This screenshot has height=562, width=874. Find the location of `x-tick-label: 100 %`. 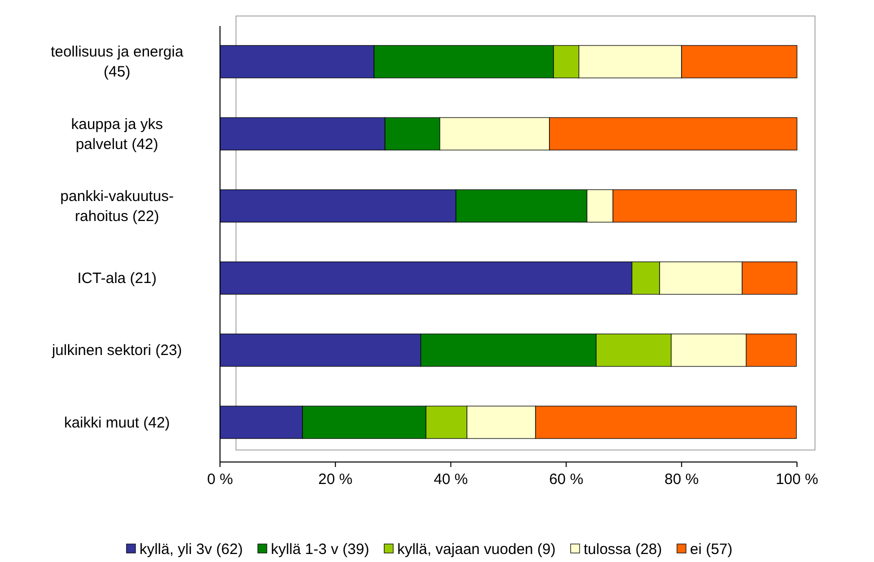

x-tick-label: 100 % is located at coordinates (797, 479).